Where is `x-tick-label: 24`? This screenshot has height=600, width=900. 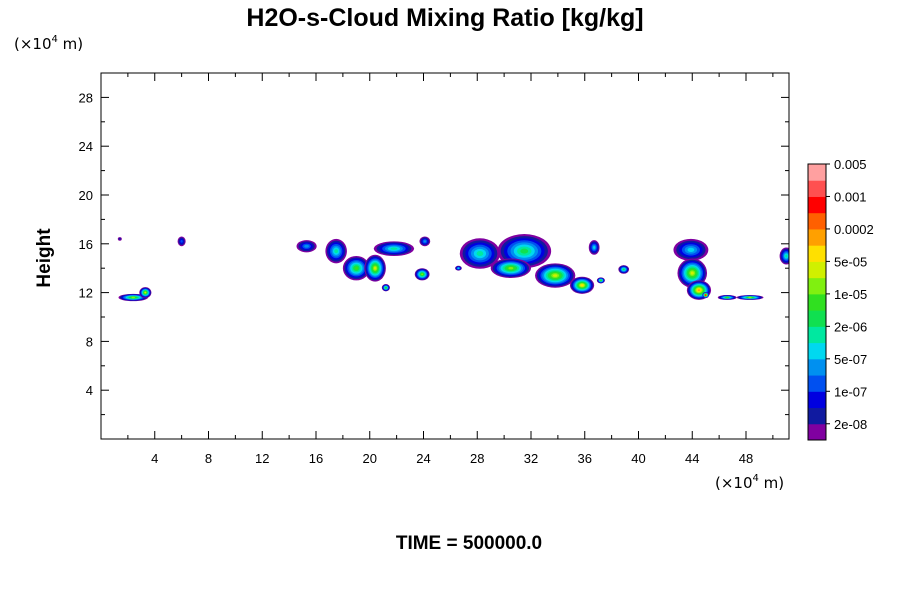 x-tick-label: 24 is located at coordinates (423, 458).